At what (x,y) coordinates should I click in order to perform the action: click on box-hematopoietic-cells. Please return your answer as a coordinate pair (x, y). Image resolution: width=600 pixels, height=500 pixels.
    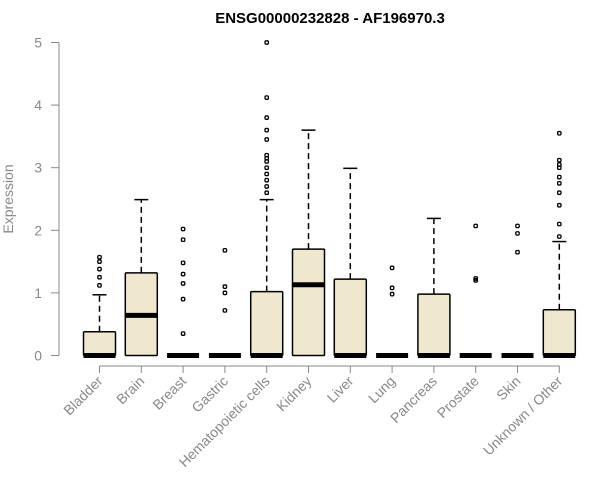
    Looking at the image, I should click on (266, 199).